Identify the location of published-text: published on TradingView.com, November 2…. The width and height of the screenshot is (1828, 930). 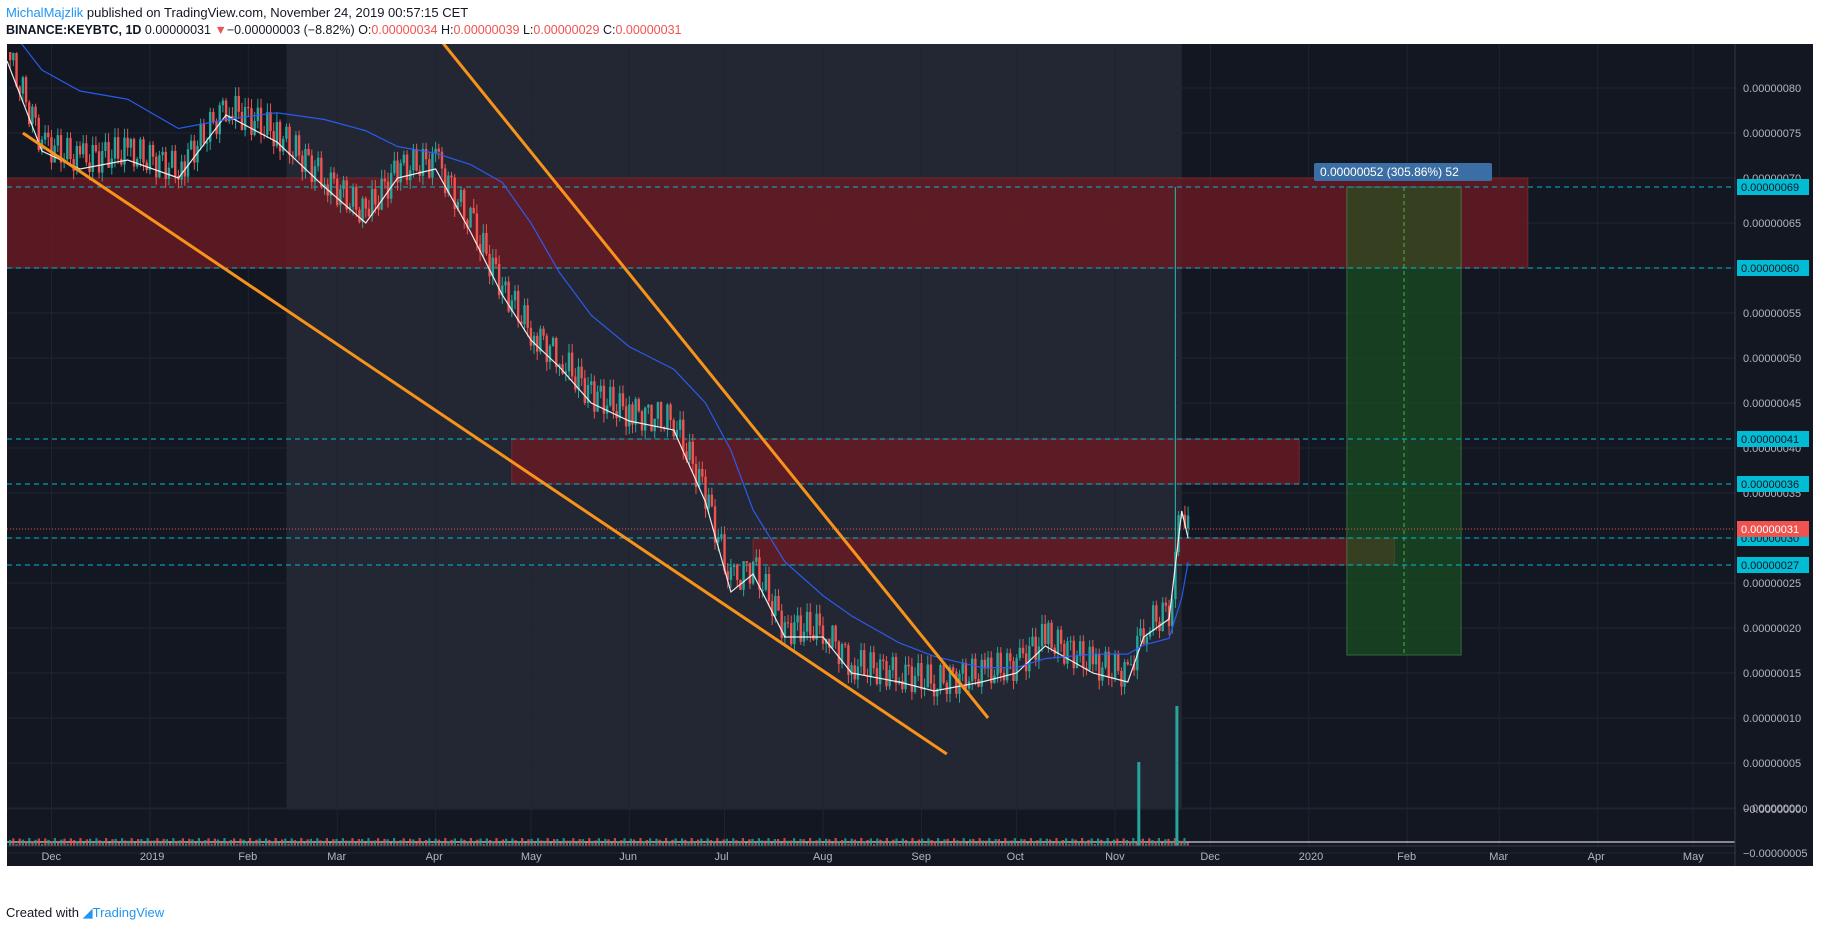
(277, 12).